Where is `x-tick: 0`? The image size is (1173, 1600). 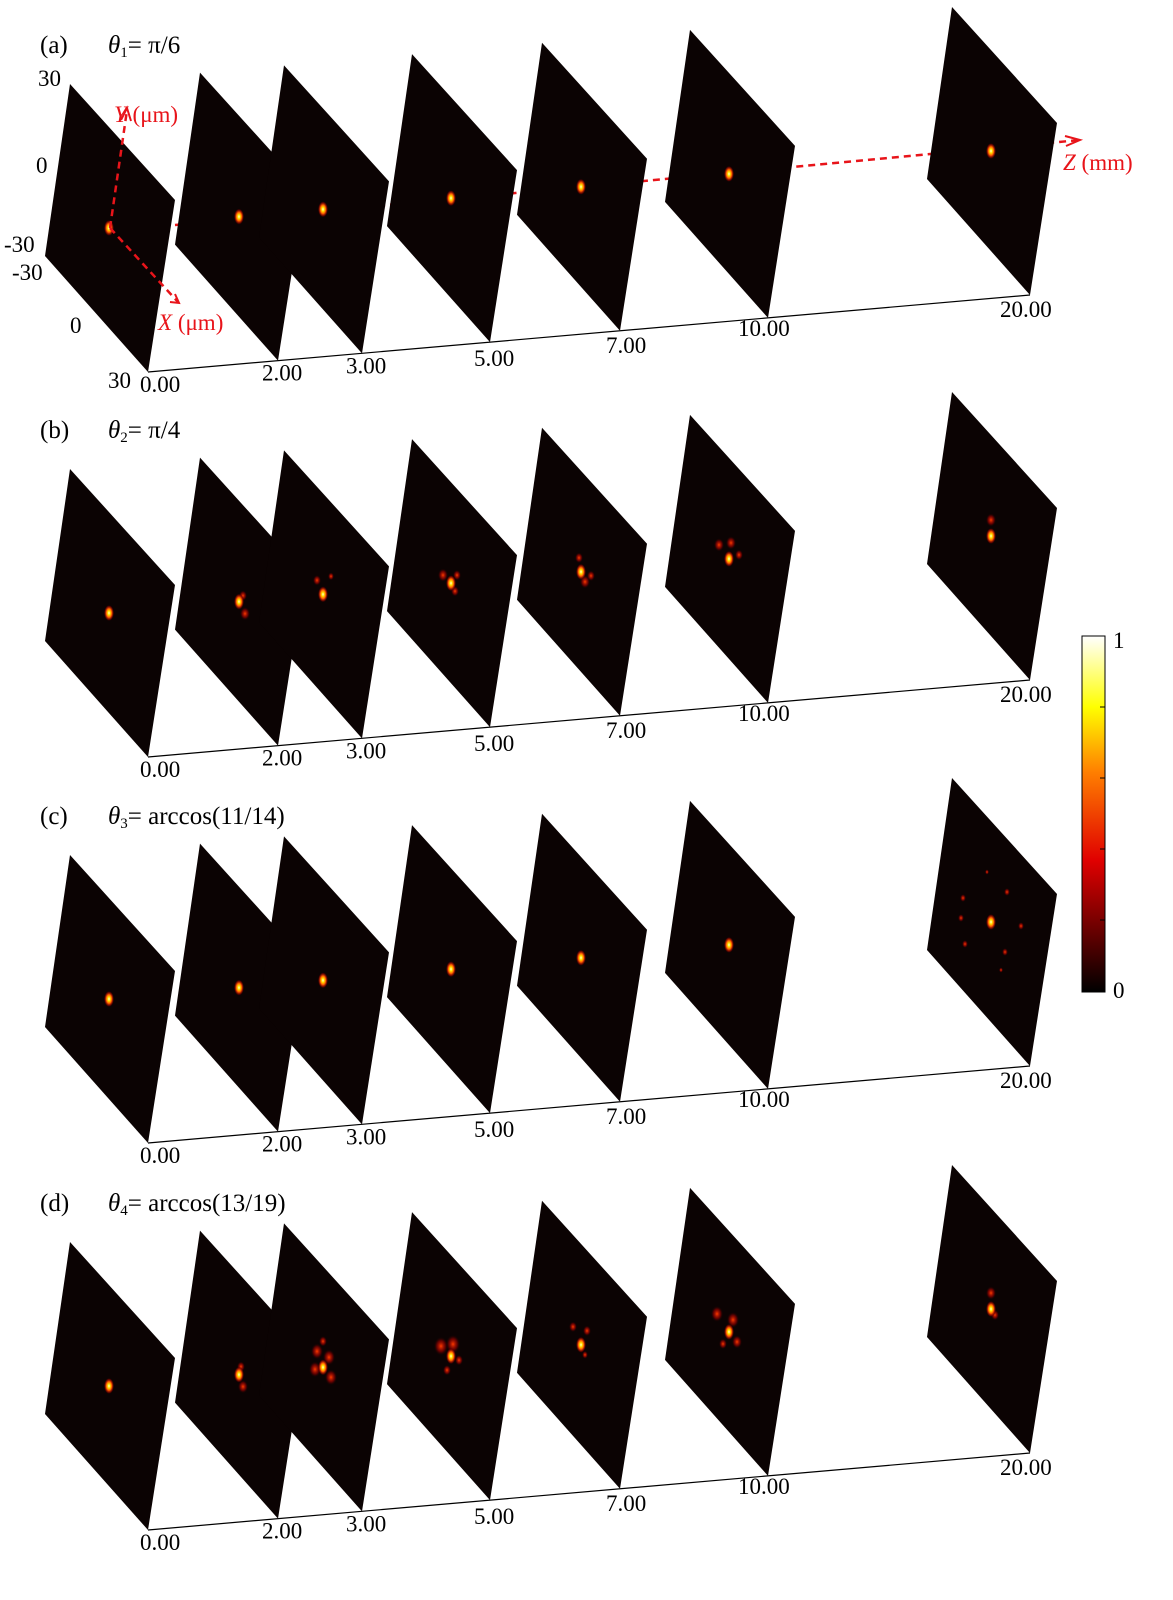 x-tick: 0 is located at coordinates (76, 325).